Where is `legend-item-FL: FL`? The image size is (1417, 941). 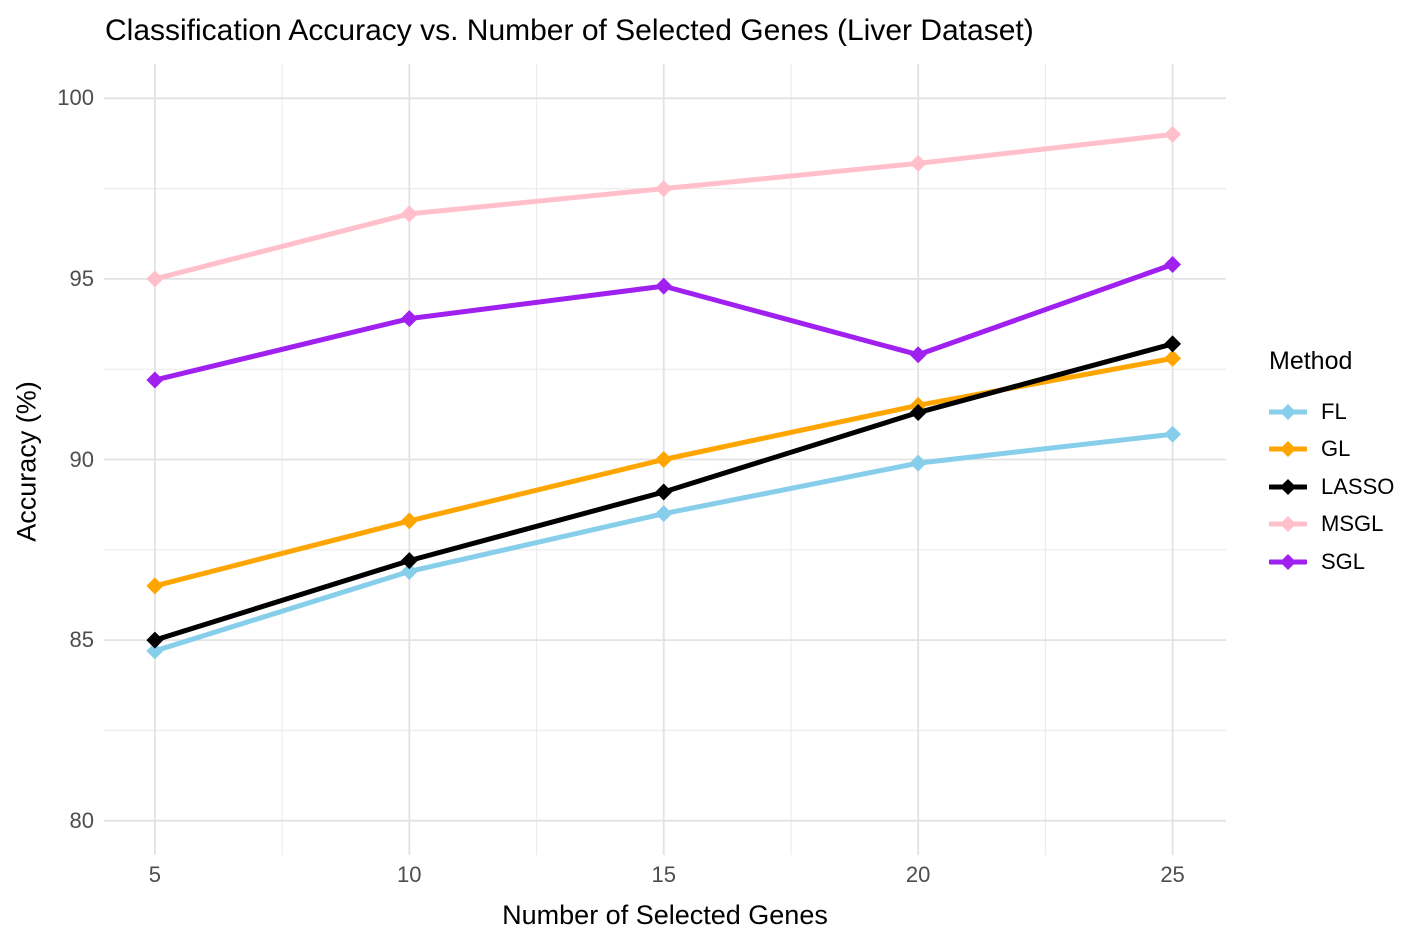 legend-item-FL: FL is located at coordinates (1331, 412).